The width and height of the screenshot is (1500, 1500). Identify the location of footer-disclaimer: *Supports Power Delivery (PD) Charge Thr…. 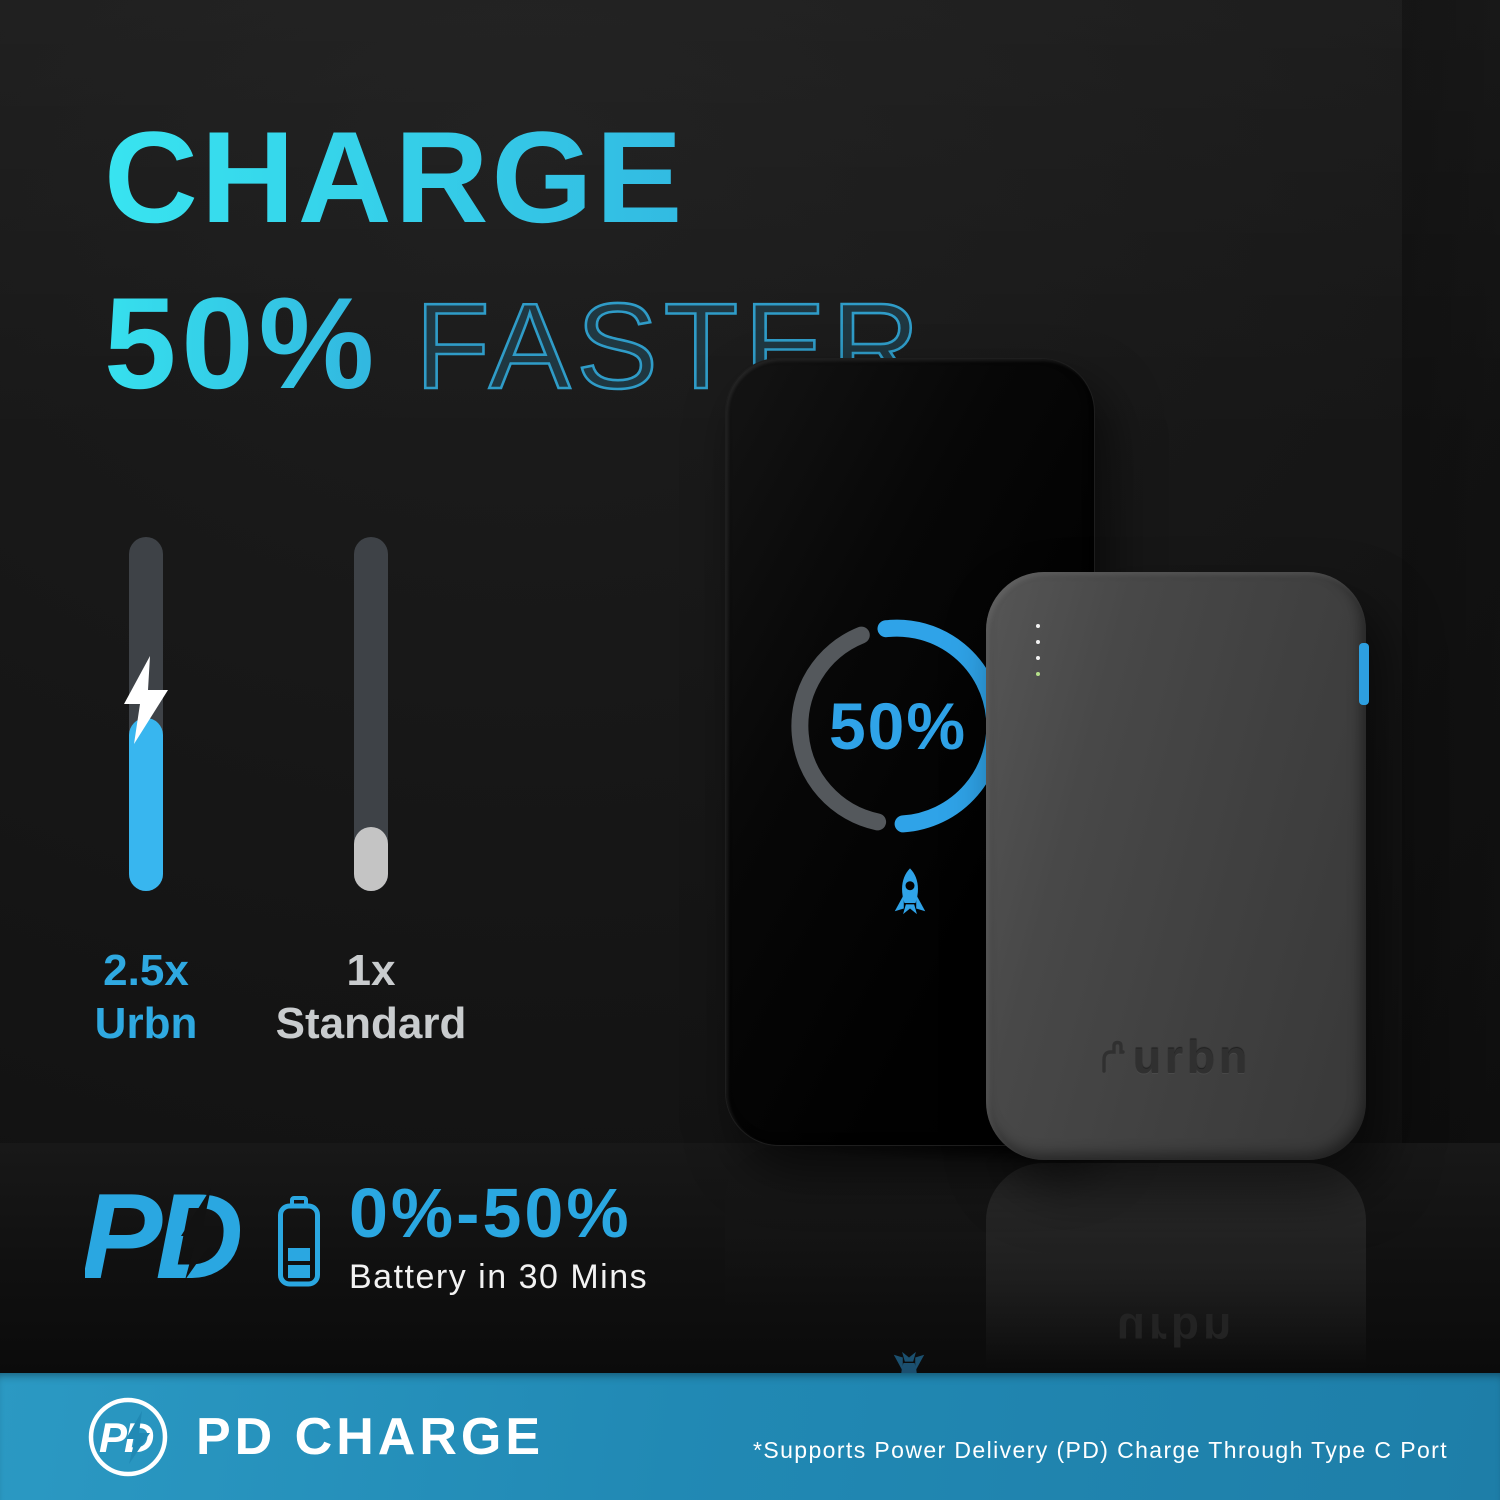
(1100, 1450).